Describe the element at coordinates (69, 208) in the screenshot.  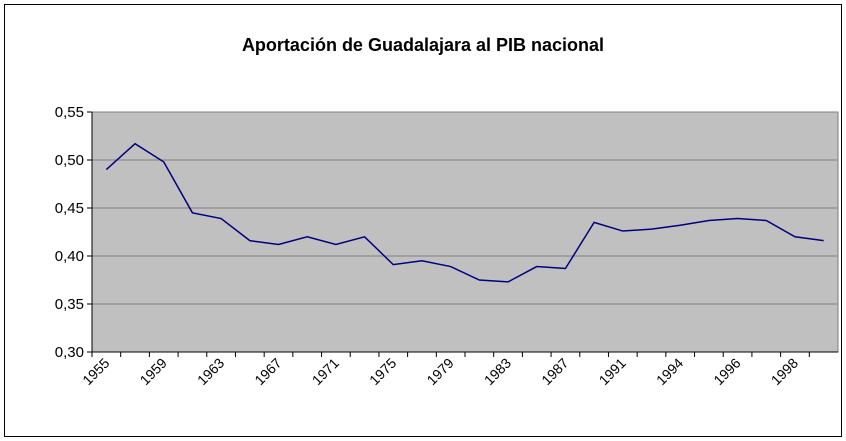
I see `y-tick-label: 0,45` at that location.